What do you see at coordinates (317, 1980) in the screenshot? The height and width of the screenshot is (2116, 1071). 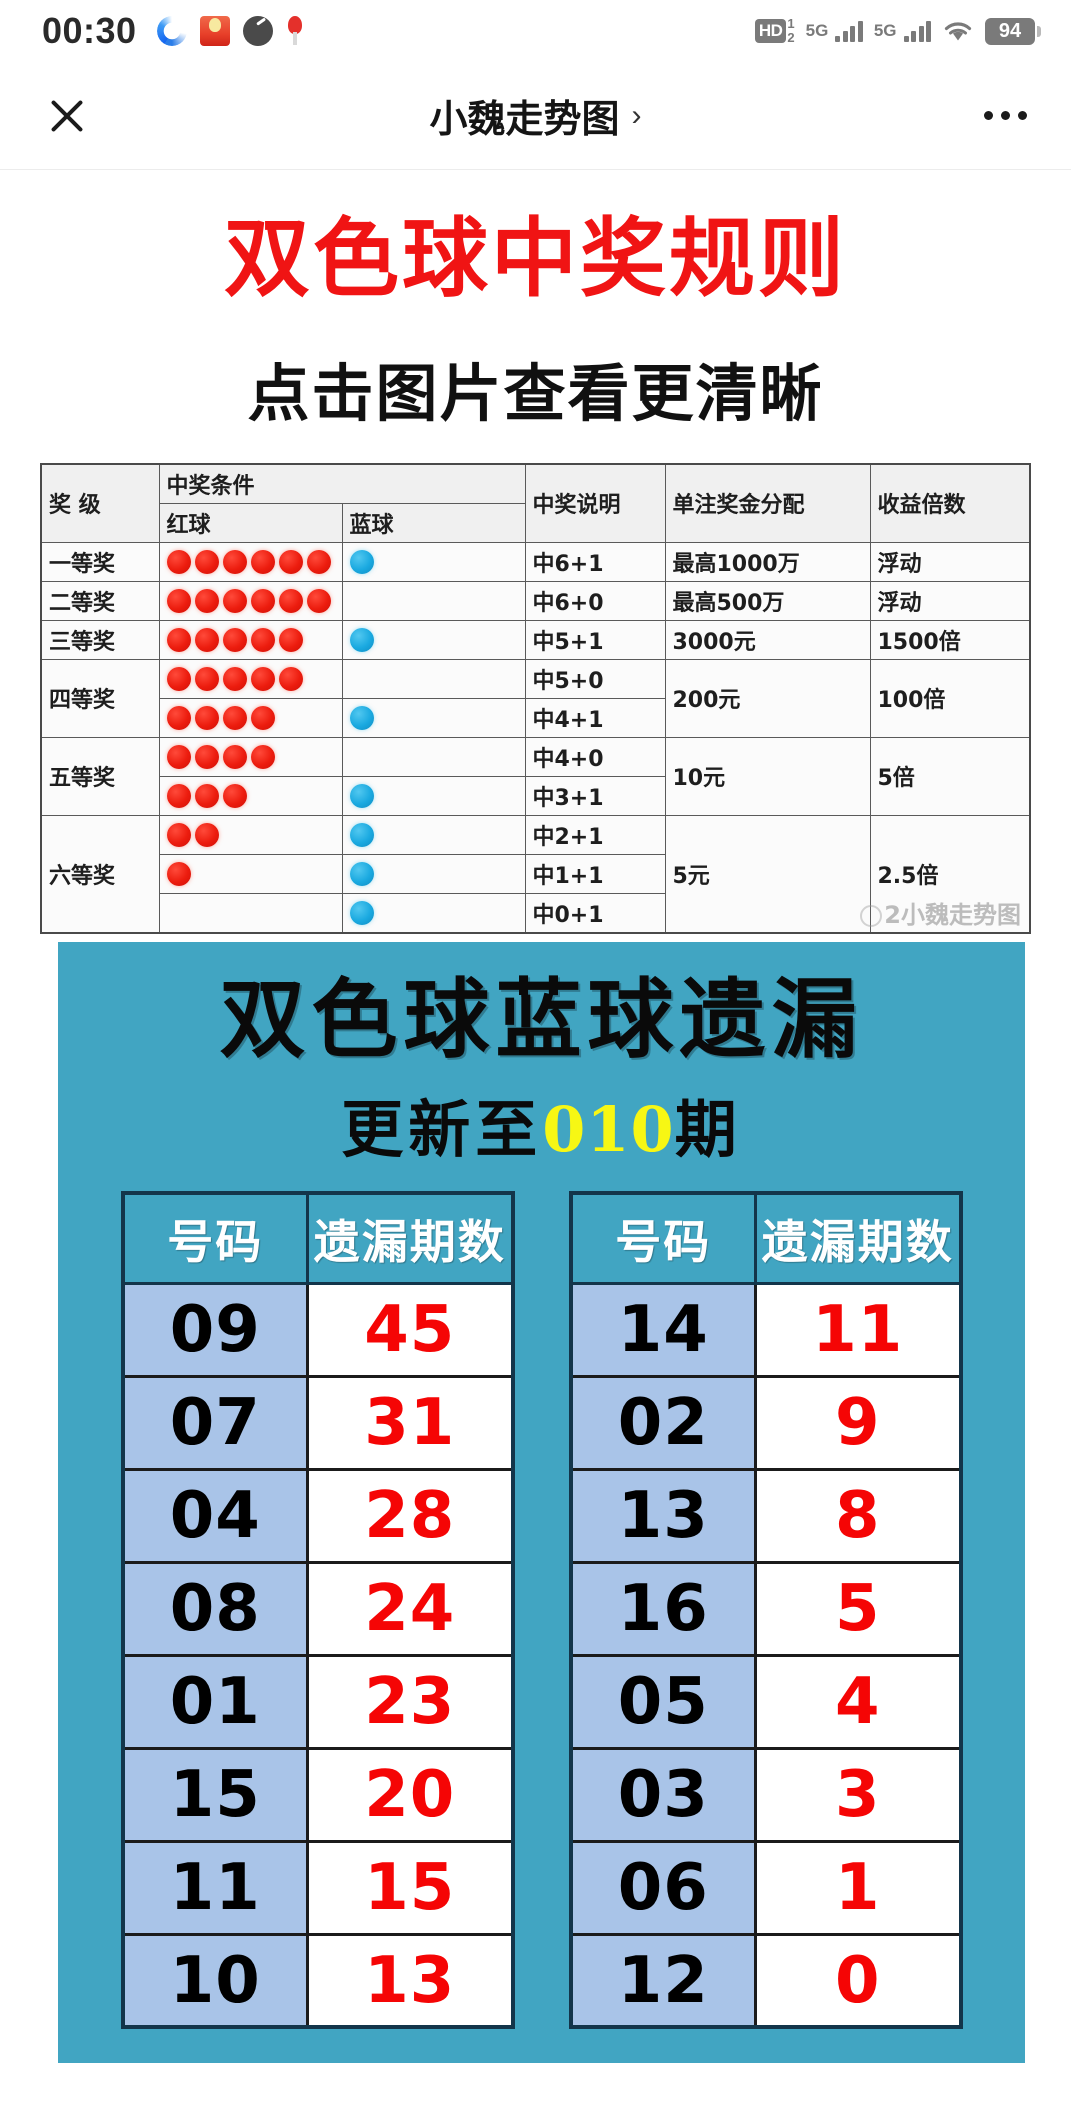 I see `omission-table-row: 10 13` at bounding box center [317, 1980].